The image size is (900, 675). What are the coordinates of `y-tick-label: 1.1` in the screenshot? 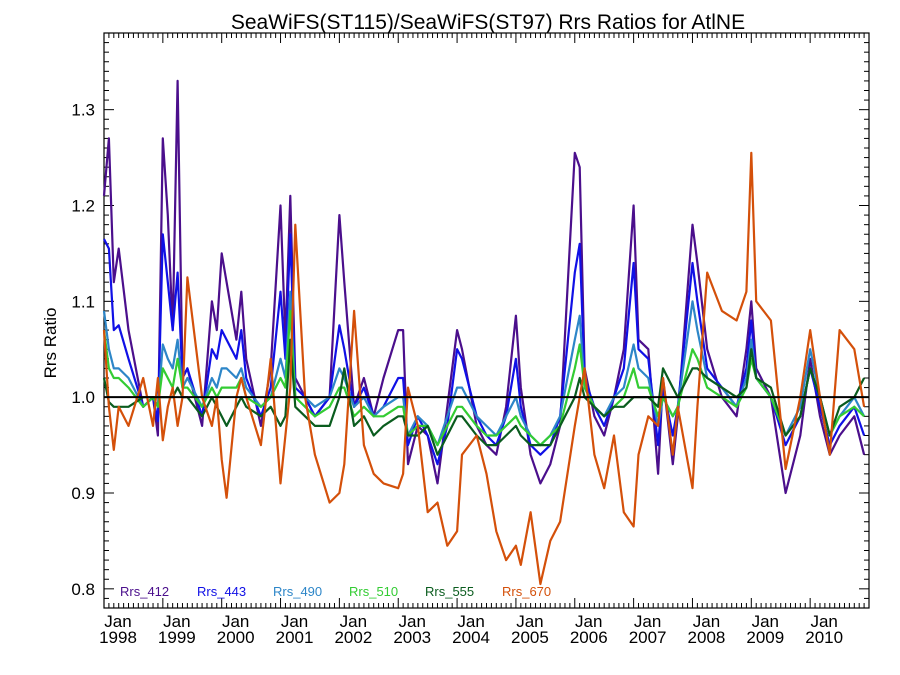 It's located at (83, 301).